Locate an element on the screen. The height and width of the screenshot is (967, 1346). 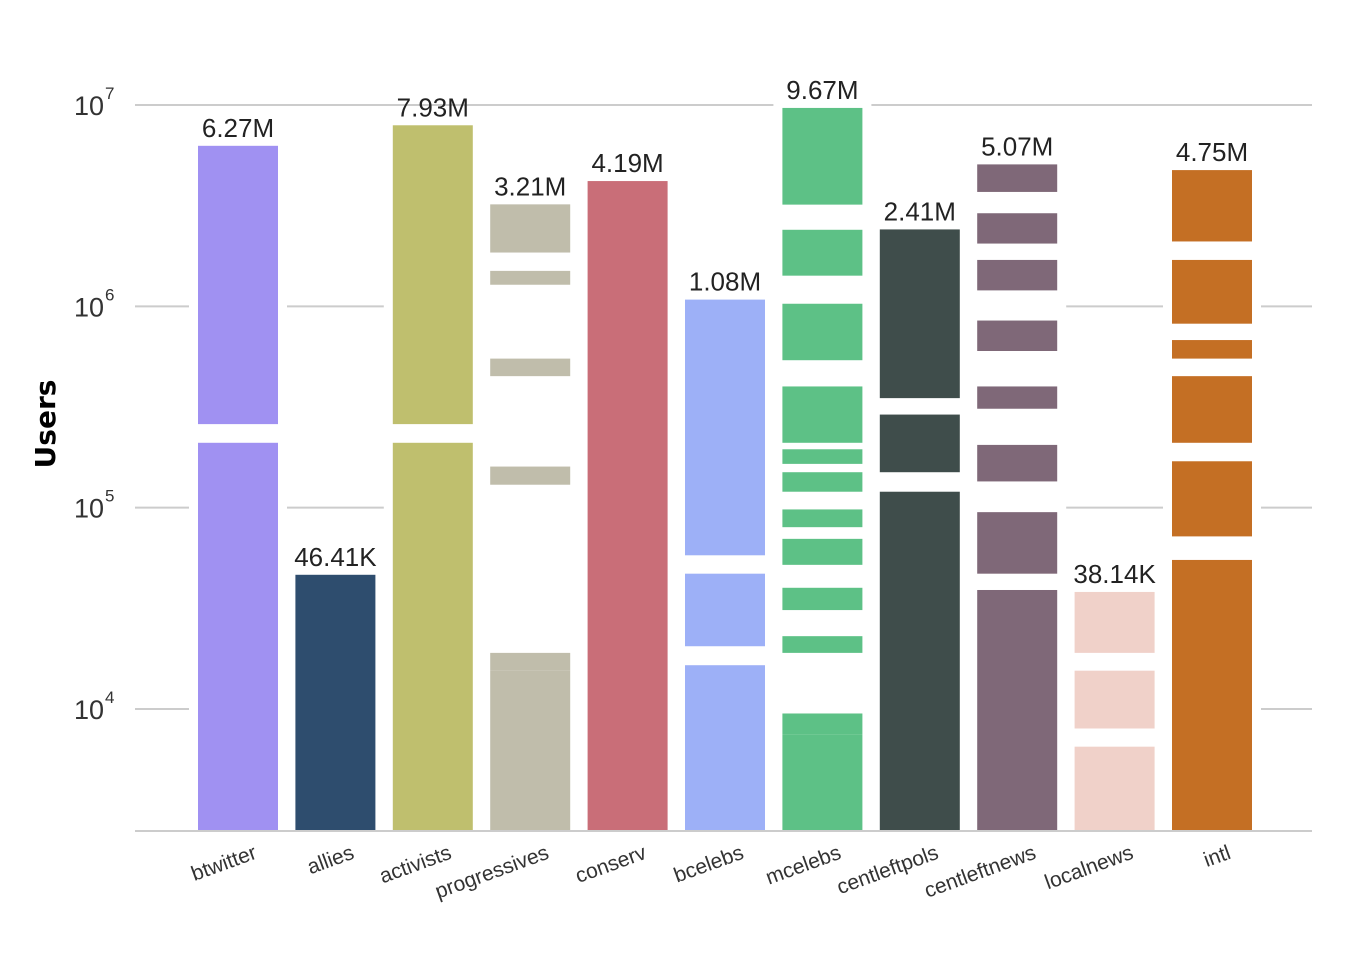
value-label-btwitter: 6.27M is located at coordinates (238, 128).